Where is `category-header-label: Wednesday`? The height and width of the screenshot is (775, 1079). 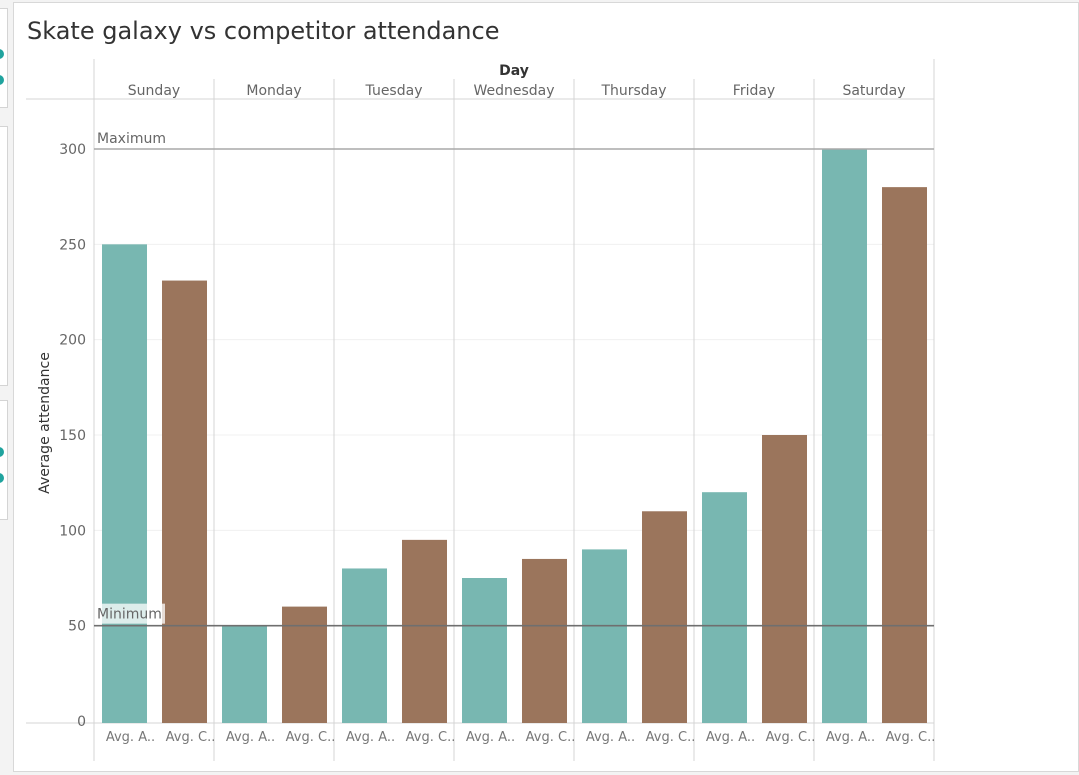
category-header-label: Wednesday is located at coordinates (513, 91).